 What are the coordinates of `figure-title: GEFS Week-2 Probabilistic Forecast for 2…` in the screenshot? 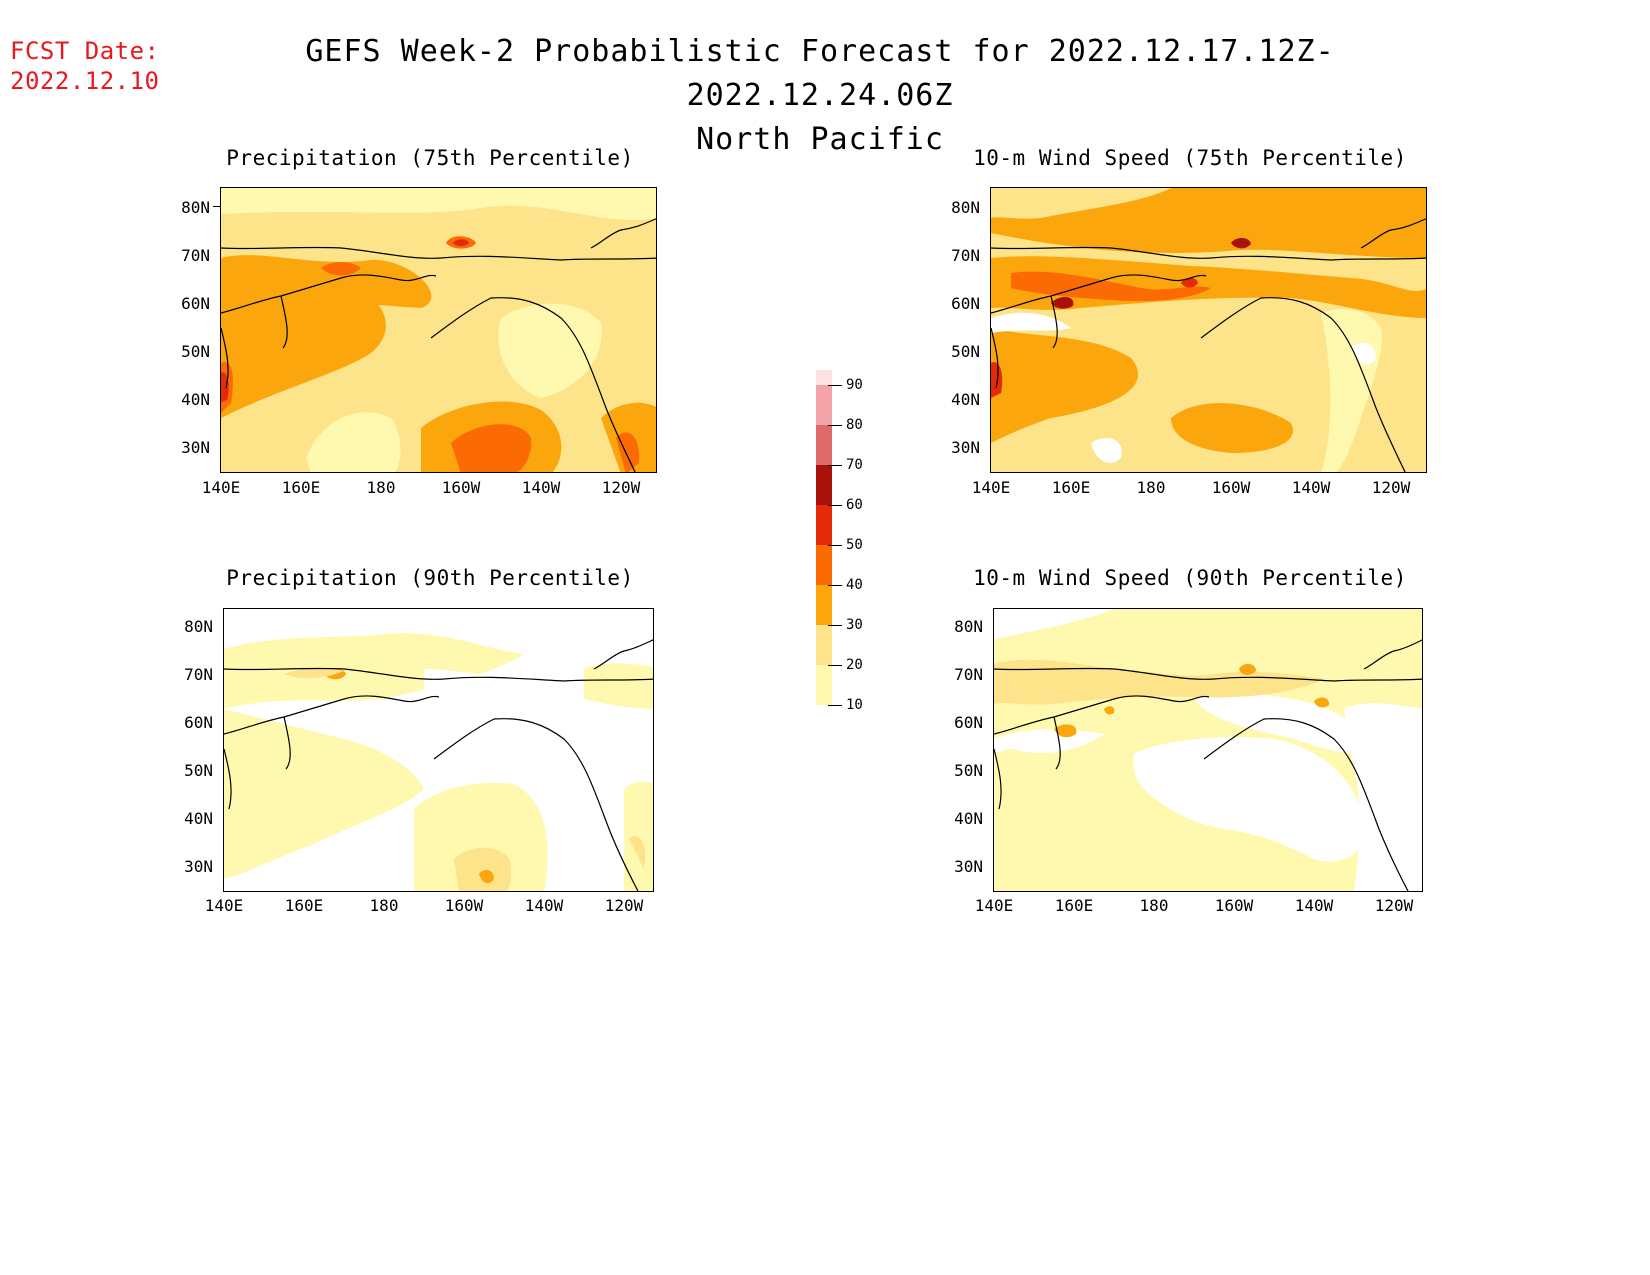 It's located at (820, 96).